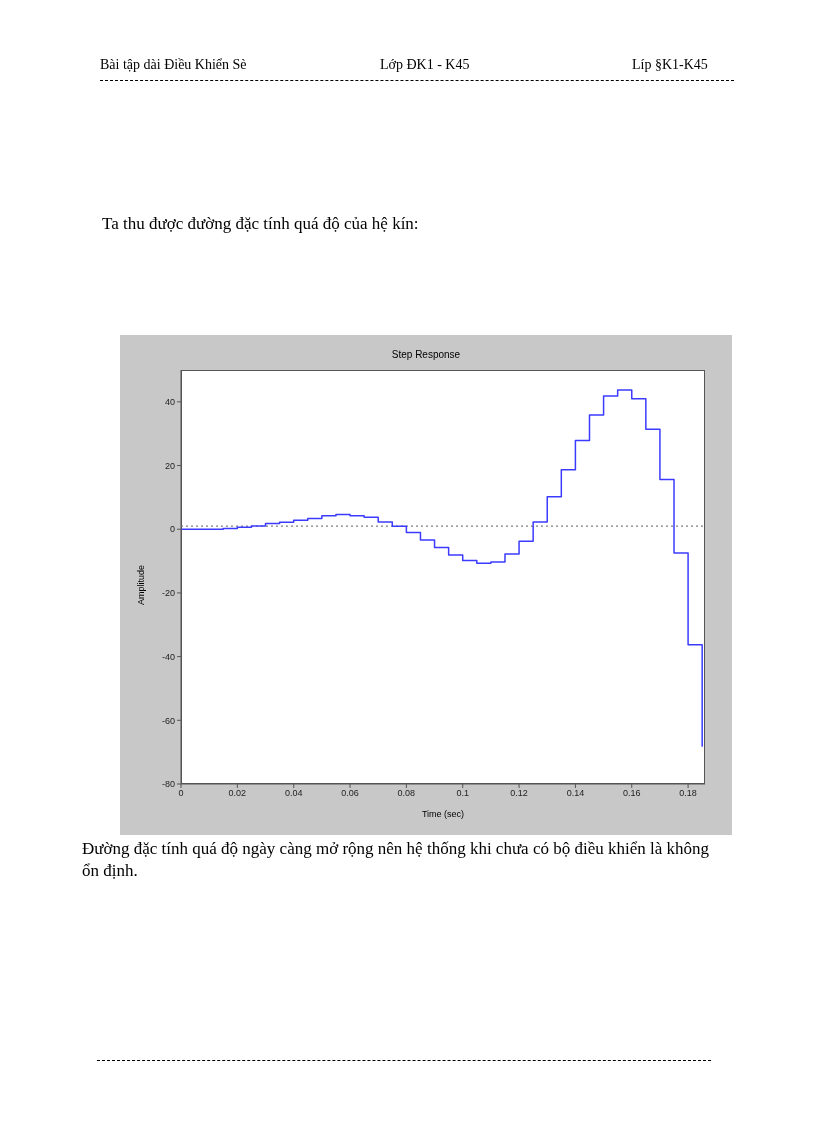  I want to click on y-tick-label: 20, so click(169, 465).